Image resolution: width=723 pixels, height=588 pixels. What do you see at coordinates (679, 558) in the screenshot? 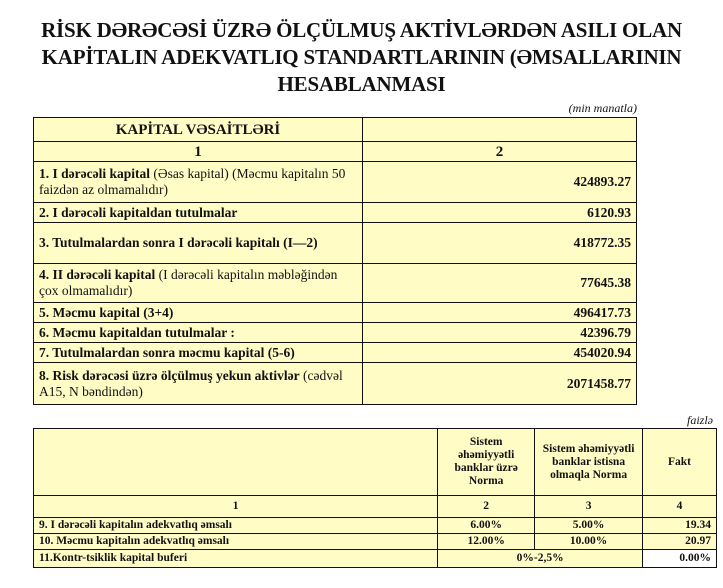
I see `fact-value: 0.00%` at bounding box center [679, 558].